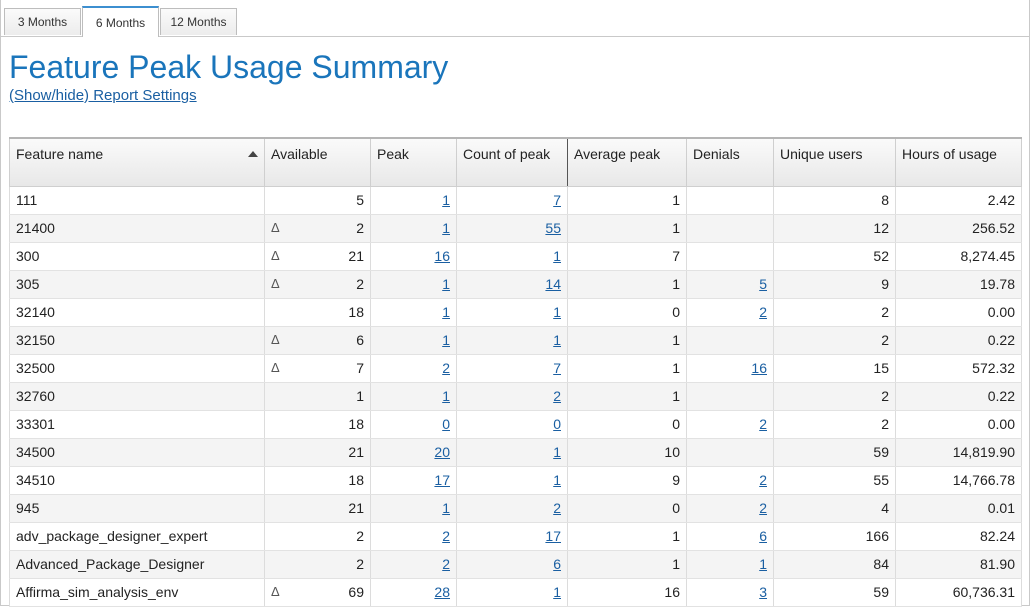  What do you see at coordinates (512, 424) in the screenshot?
I see `cell-count-of-peak: 0` at bounding box center [512, 424].